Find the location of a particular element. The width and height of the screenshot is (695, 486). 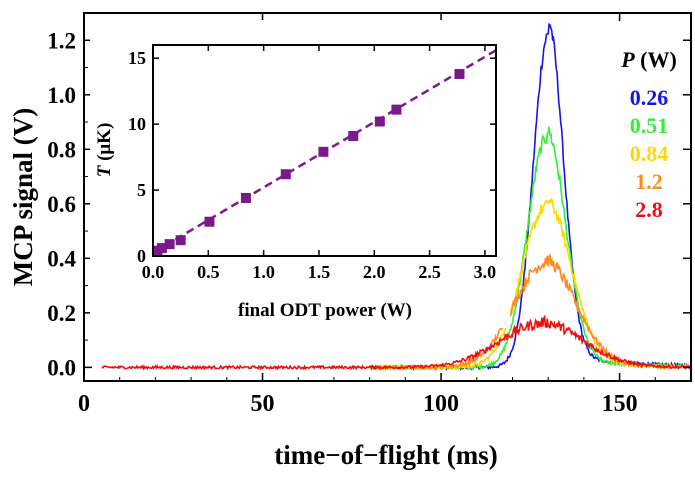

x-tick-label-0: 0 is located at coordinates (84, 404).